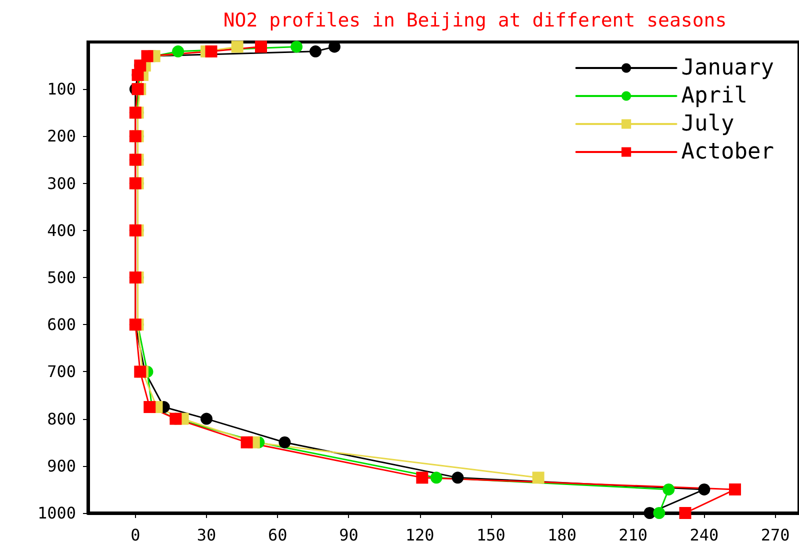 The width and height of the screenshot is (799, 543). What do you see at coordinates (727, 152) in the screenshot?
I see `legend-label: Actober` at bounding box center [727, 152].